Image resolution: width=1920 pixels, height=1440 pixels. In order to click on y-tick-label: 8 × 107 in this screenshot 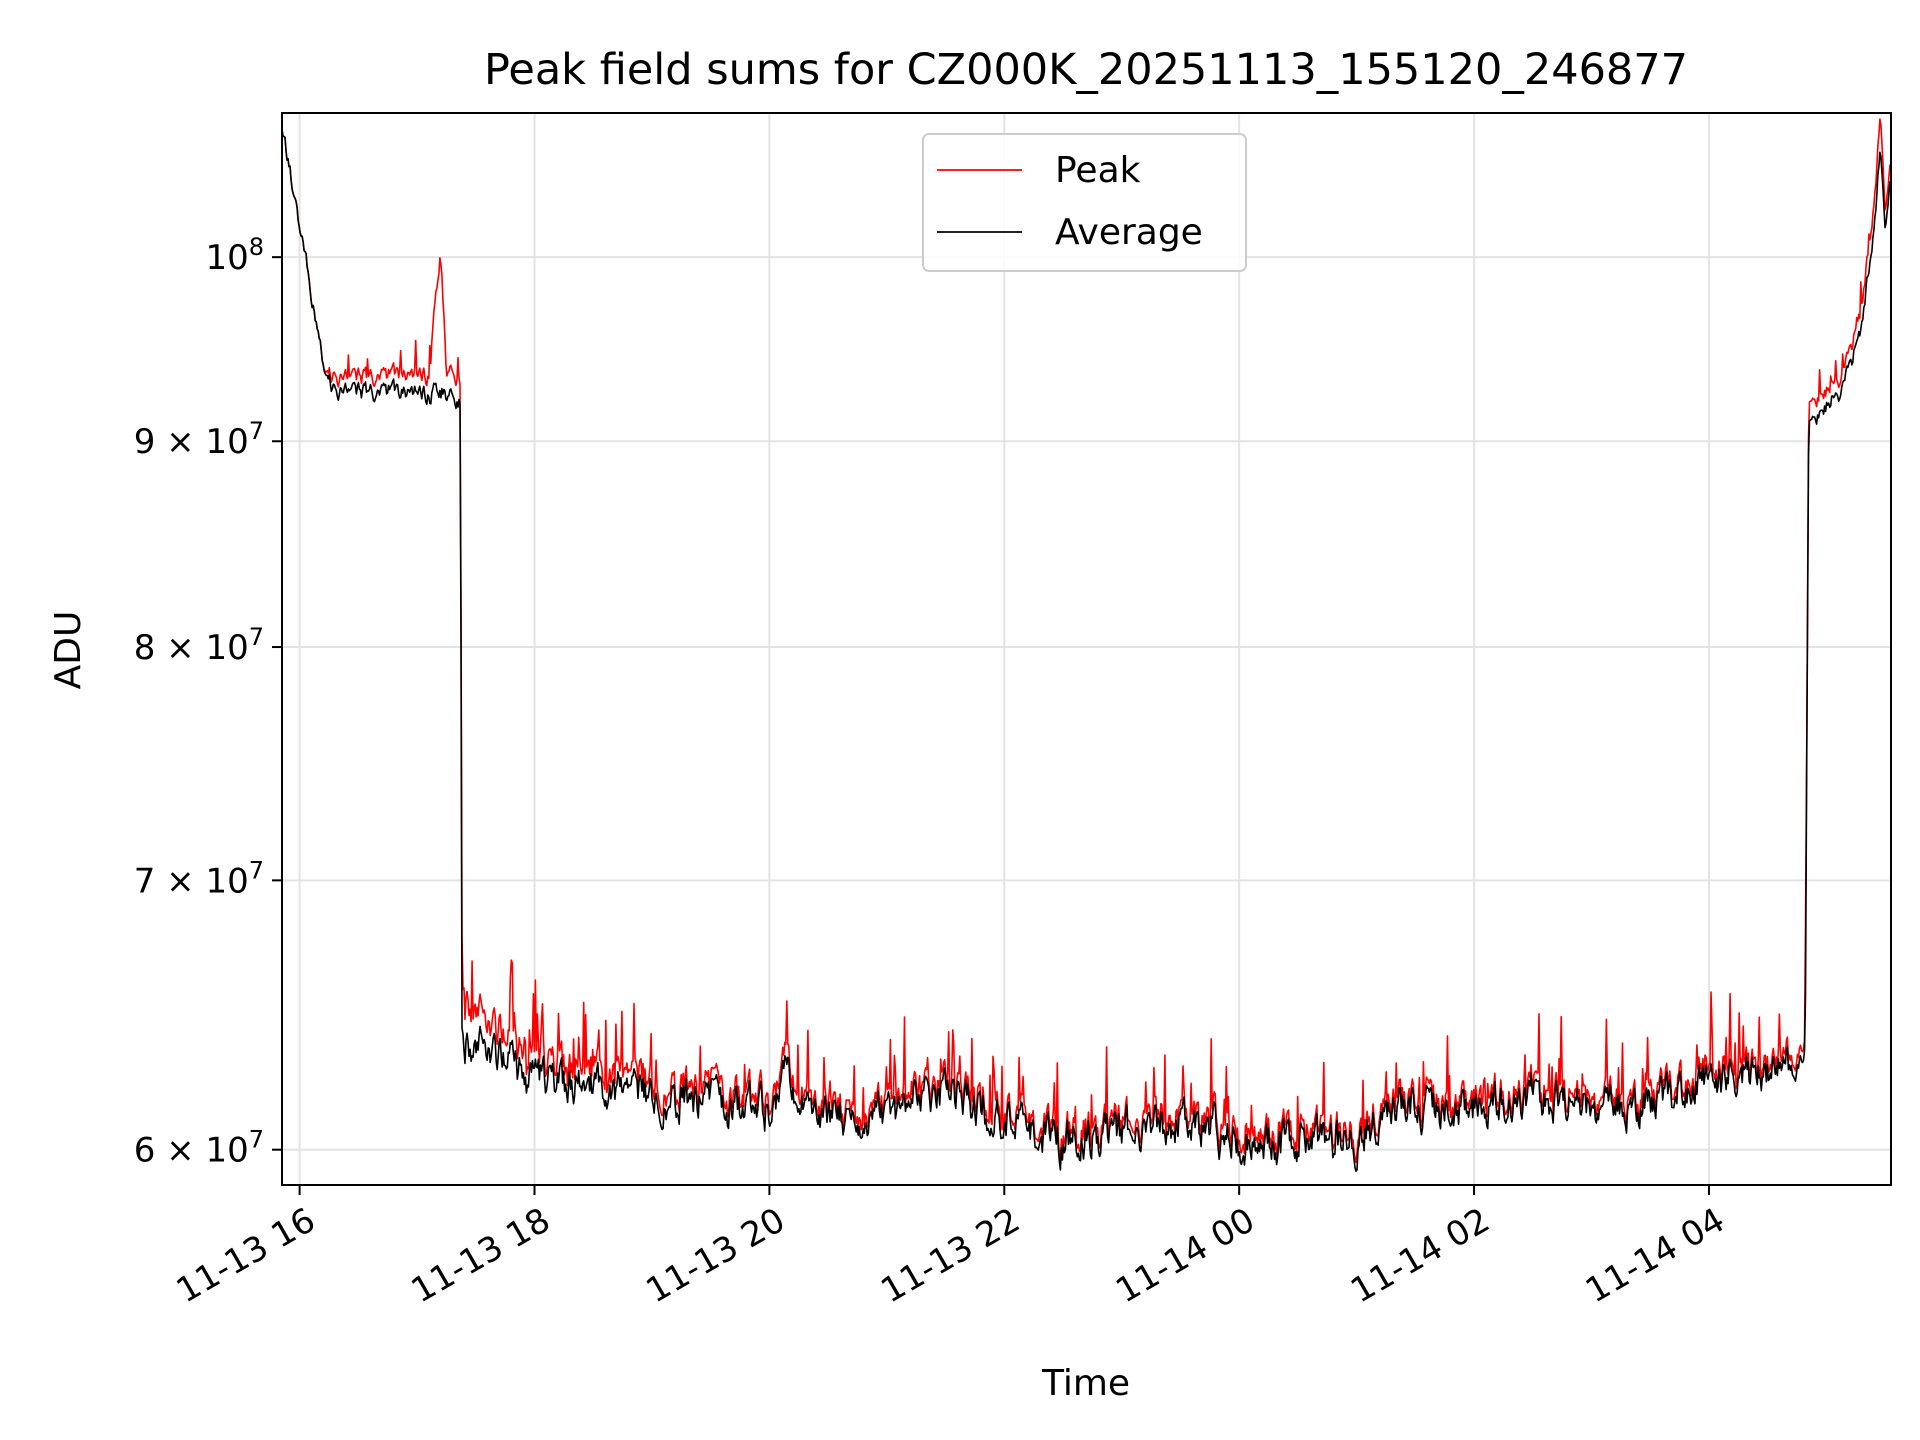, I will do `click(199, 645)`.